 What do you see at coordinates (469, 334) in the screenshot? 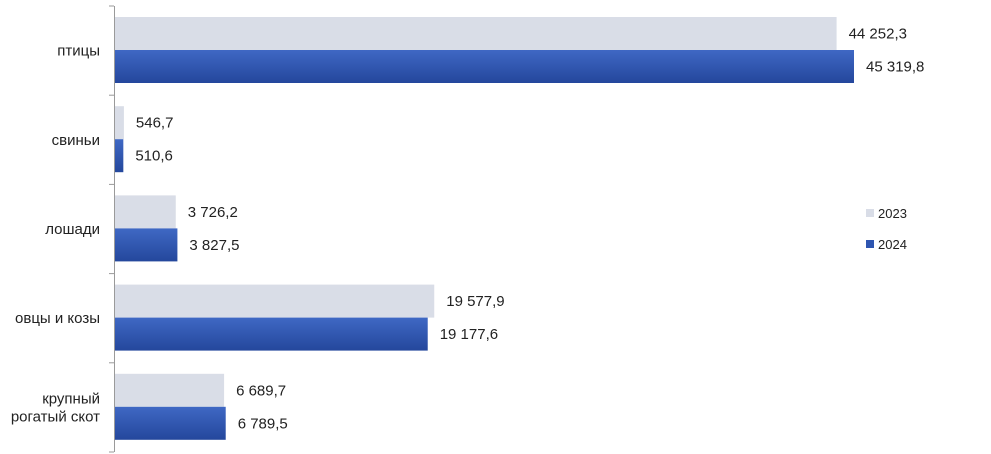
I see `data-label: 19 177,6` at bounding box center [469, 334].